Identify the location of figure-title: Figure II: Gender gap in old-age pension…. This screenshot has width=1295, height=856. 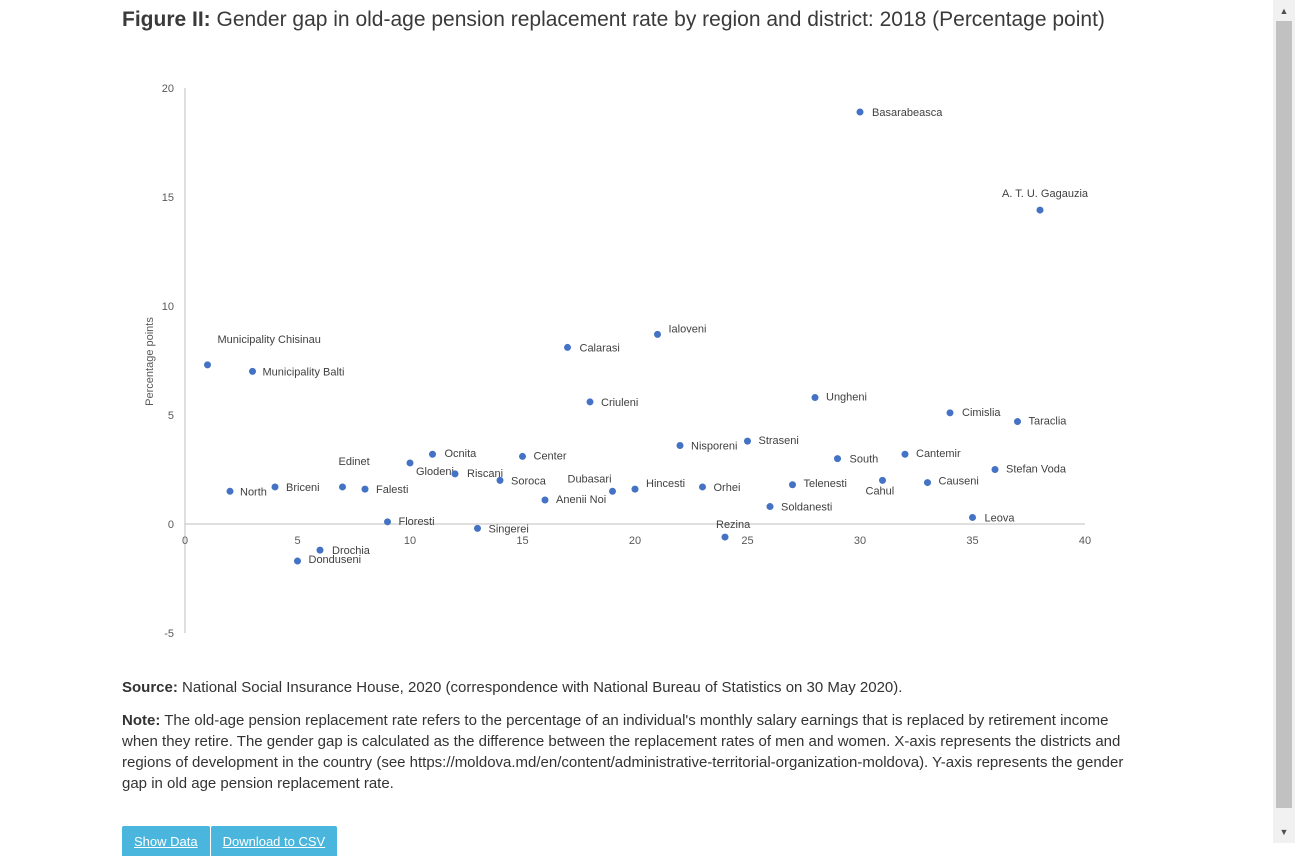
(622, 20).